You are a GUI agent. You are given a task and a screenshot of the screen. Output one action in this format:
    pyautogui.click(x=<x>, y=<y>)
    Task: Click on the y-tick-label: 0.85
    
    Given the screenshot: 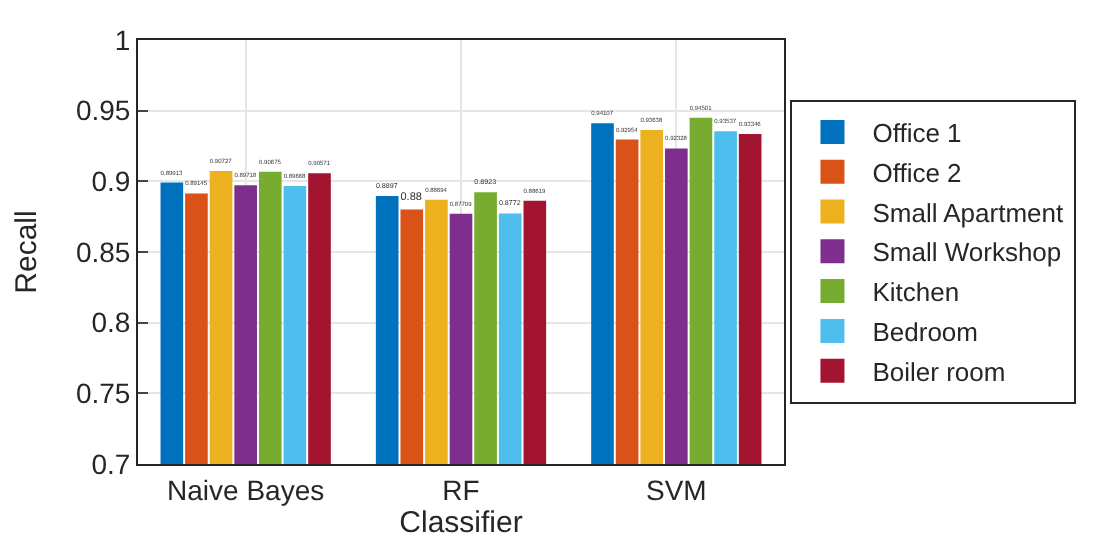 What is the action you would take?
    pyautogui.click(x=103, y=251)
    